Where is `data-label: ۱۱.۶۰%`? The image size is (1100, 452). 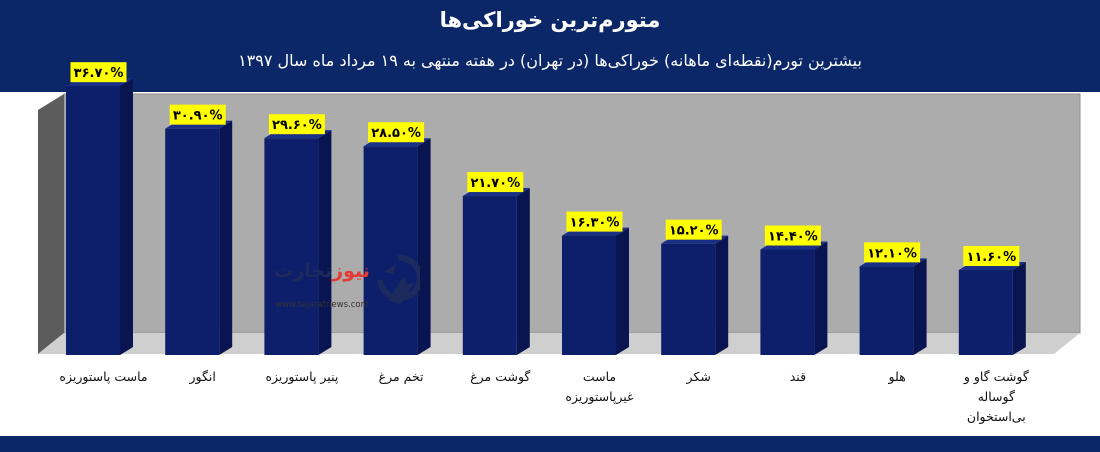 data-label: ۱۱.۶۰% is located at coordinates (991, 257).